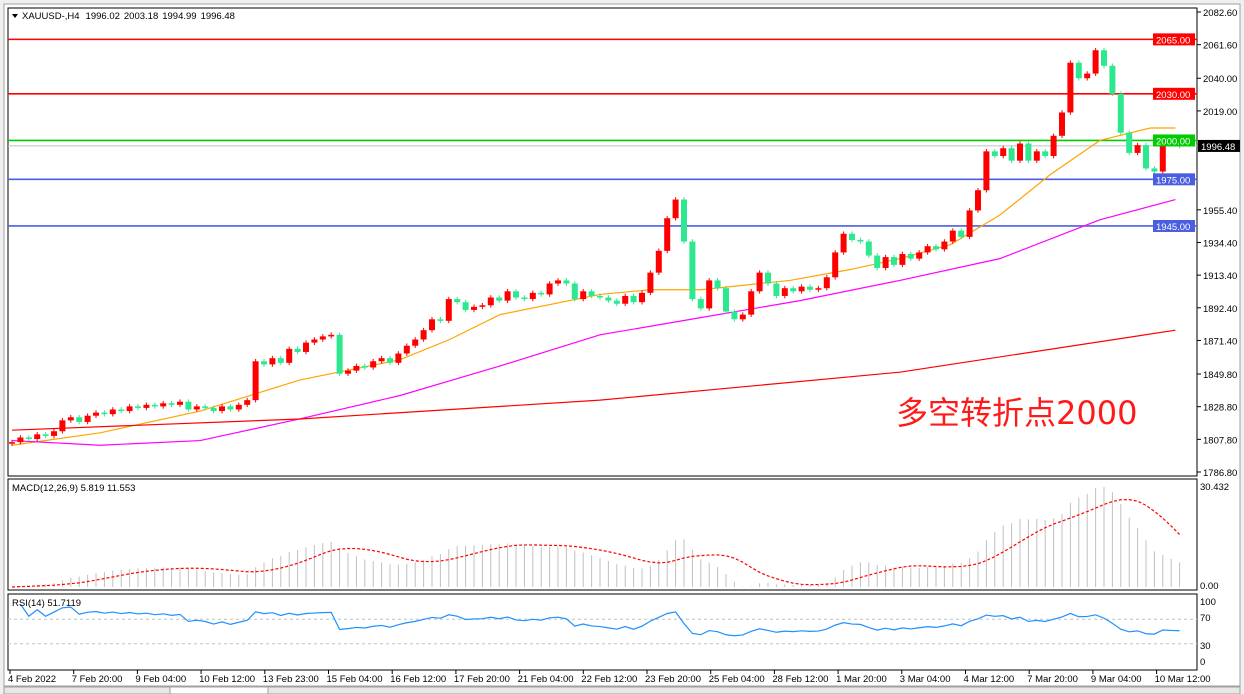  Describe the element at coordinates (418, 679) in the screenshot. I see `time-label: 16 Feb 12:00` at that location.